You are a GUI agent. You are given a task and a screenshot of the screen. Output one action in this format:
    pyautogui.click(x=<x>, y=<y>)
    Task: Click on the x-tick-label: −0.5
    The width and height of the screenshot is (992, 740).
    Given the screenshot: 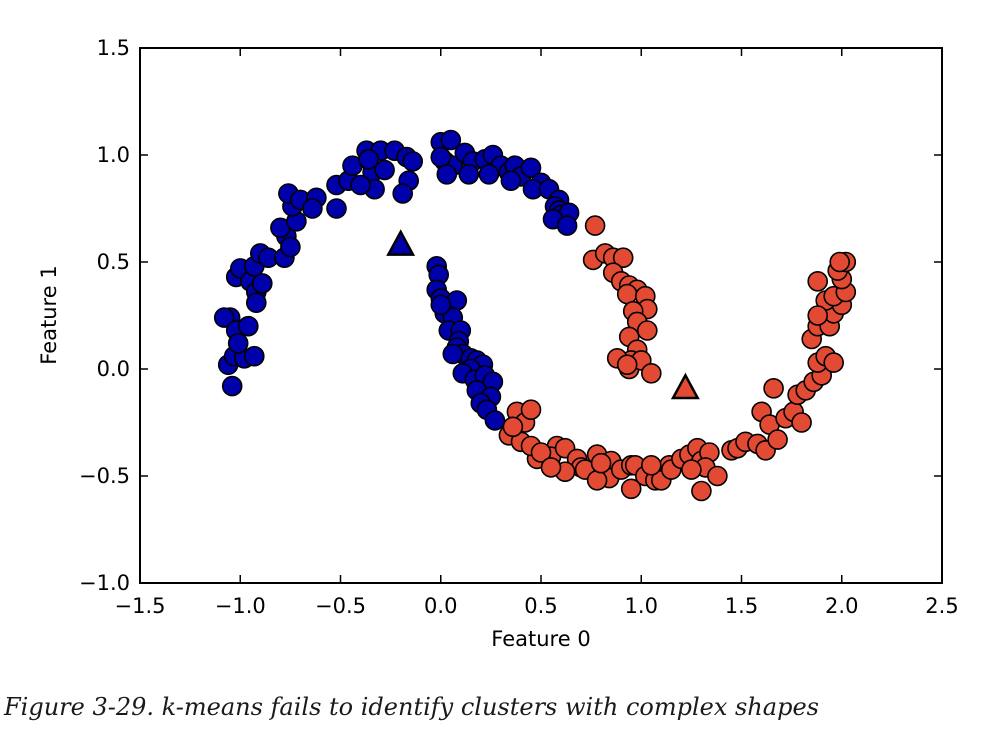 What is the action you would take?
    pyautogui.click(x=340, y=606)
    